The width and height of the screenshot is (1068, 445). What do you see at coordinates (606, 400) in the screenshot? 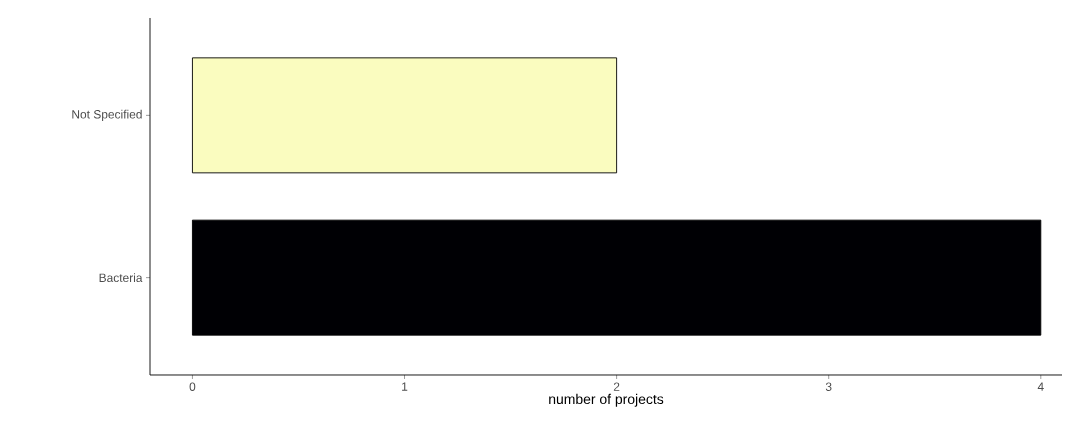
I see `x-axis-title: number of projects` at bounding box center [606, 400].